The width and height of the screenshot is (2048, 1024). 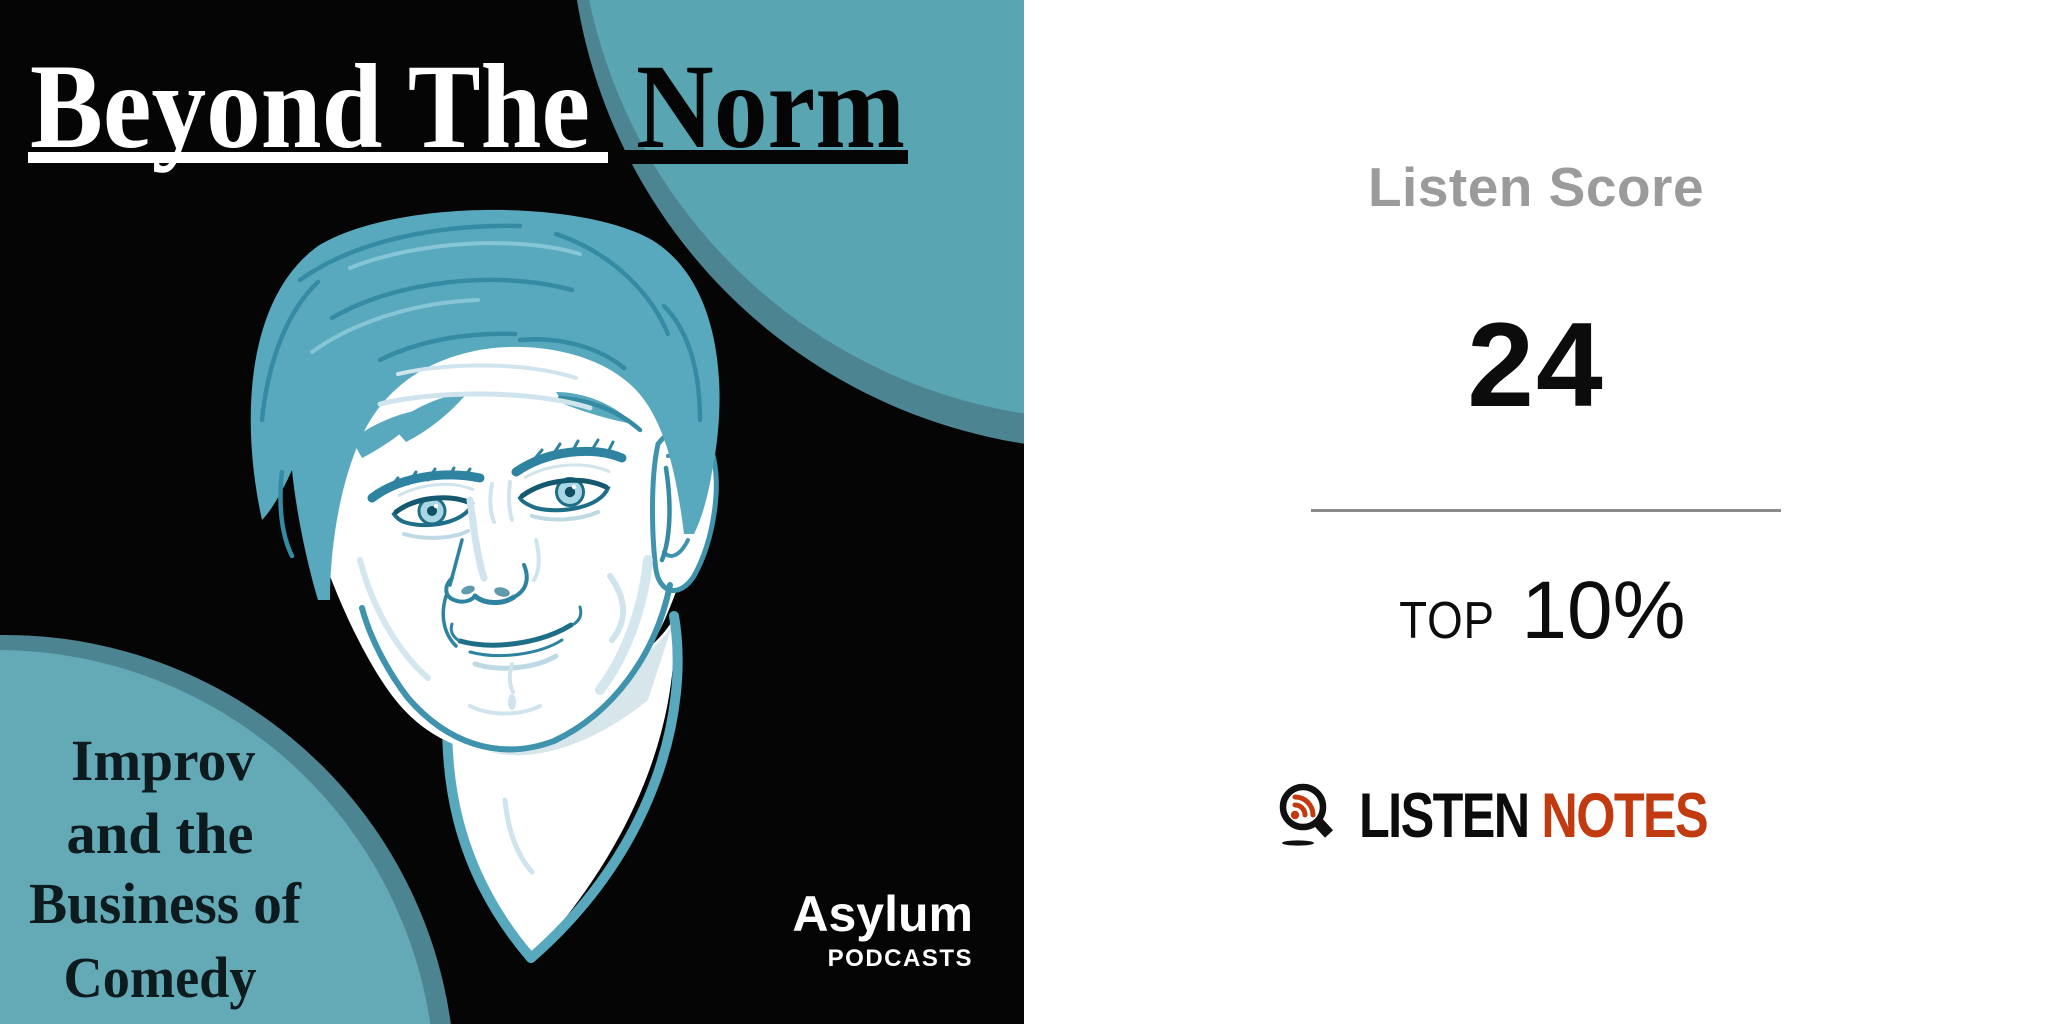 I want to click on title-underline-black, so click(x=760, y=157).